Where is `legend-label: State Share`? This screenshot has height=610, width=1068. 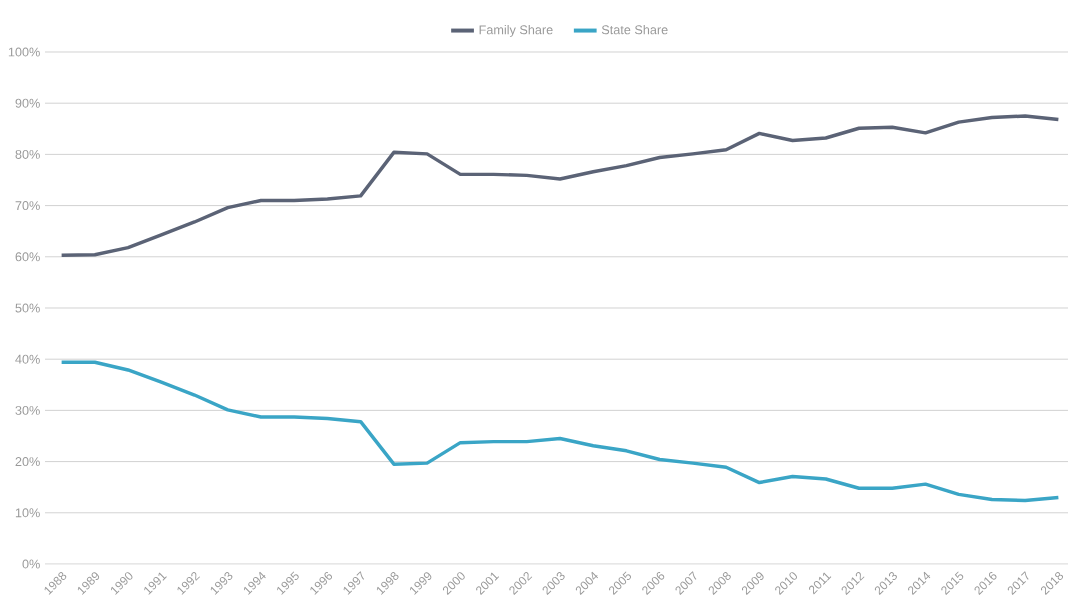
legend-label: State Share is located at coordinates (634, 29).